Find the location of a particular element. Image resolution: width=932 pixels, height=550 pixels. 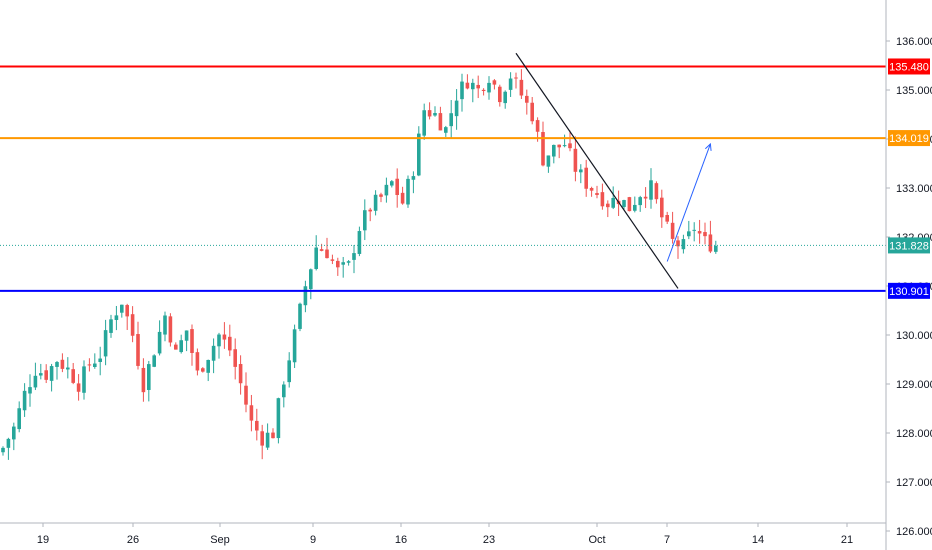

time-tick-label: 19 is located at coordinates (43, 540).